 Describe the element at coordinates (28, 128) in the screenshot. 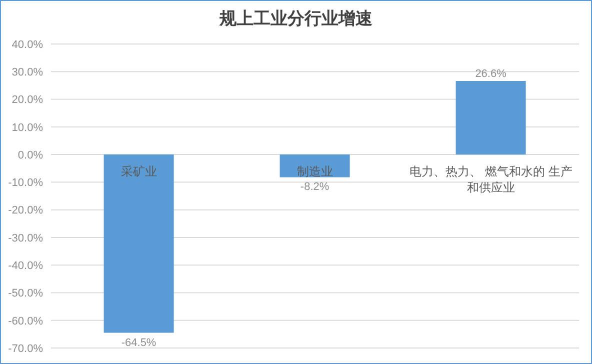

I see `y-tick-label: 10.0%` at that location.